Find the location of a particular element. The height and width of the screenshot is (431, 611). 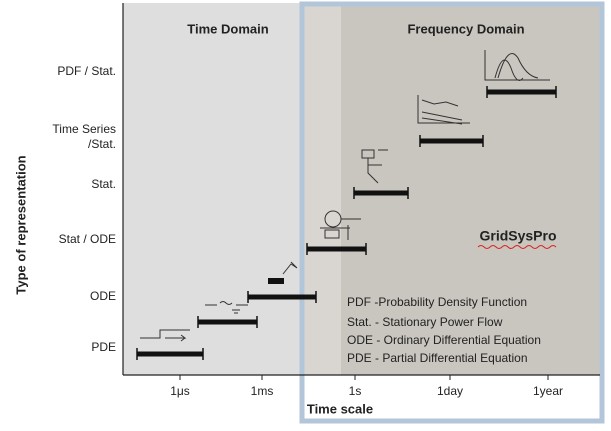

x-label: 1s is located at coordinates (355, 391).